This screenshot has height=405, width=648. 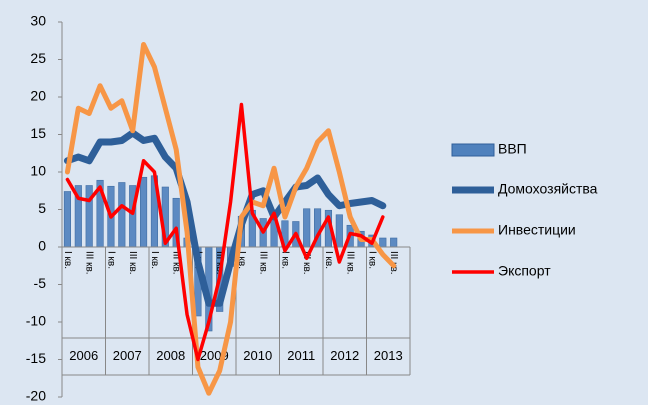 What do you see at coordinates (127, 355) in the screenshot?
I see `year-label: 2007` at bounding box center [127, 355].